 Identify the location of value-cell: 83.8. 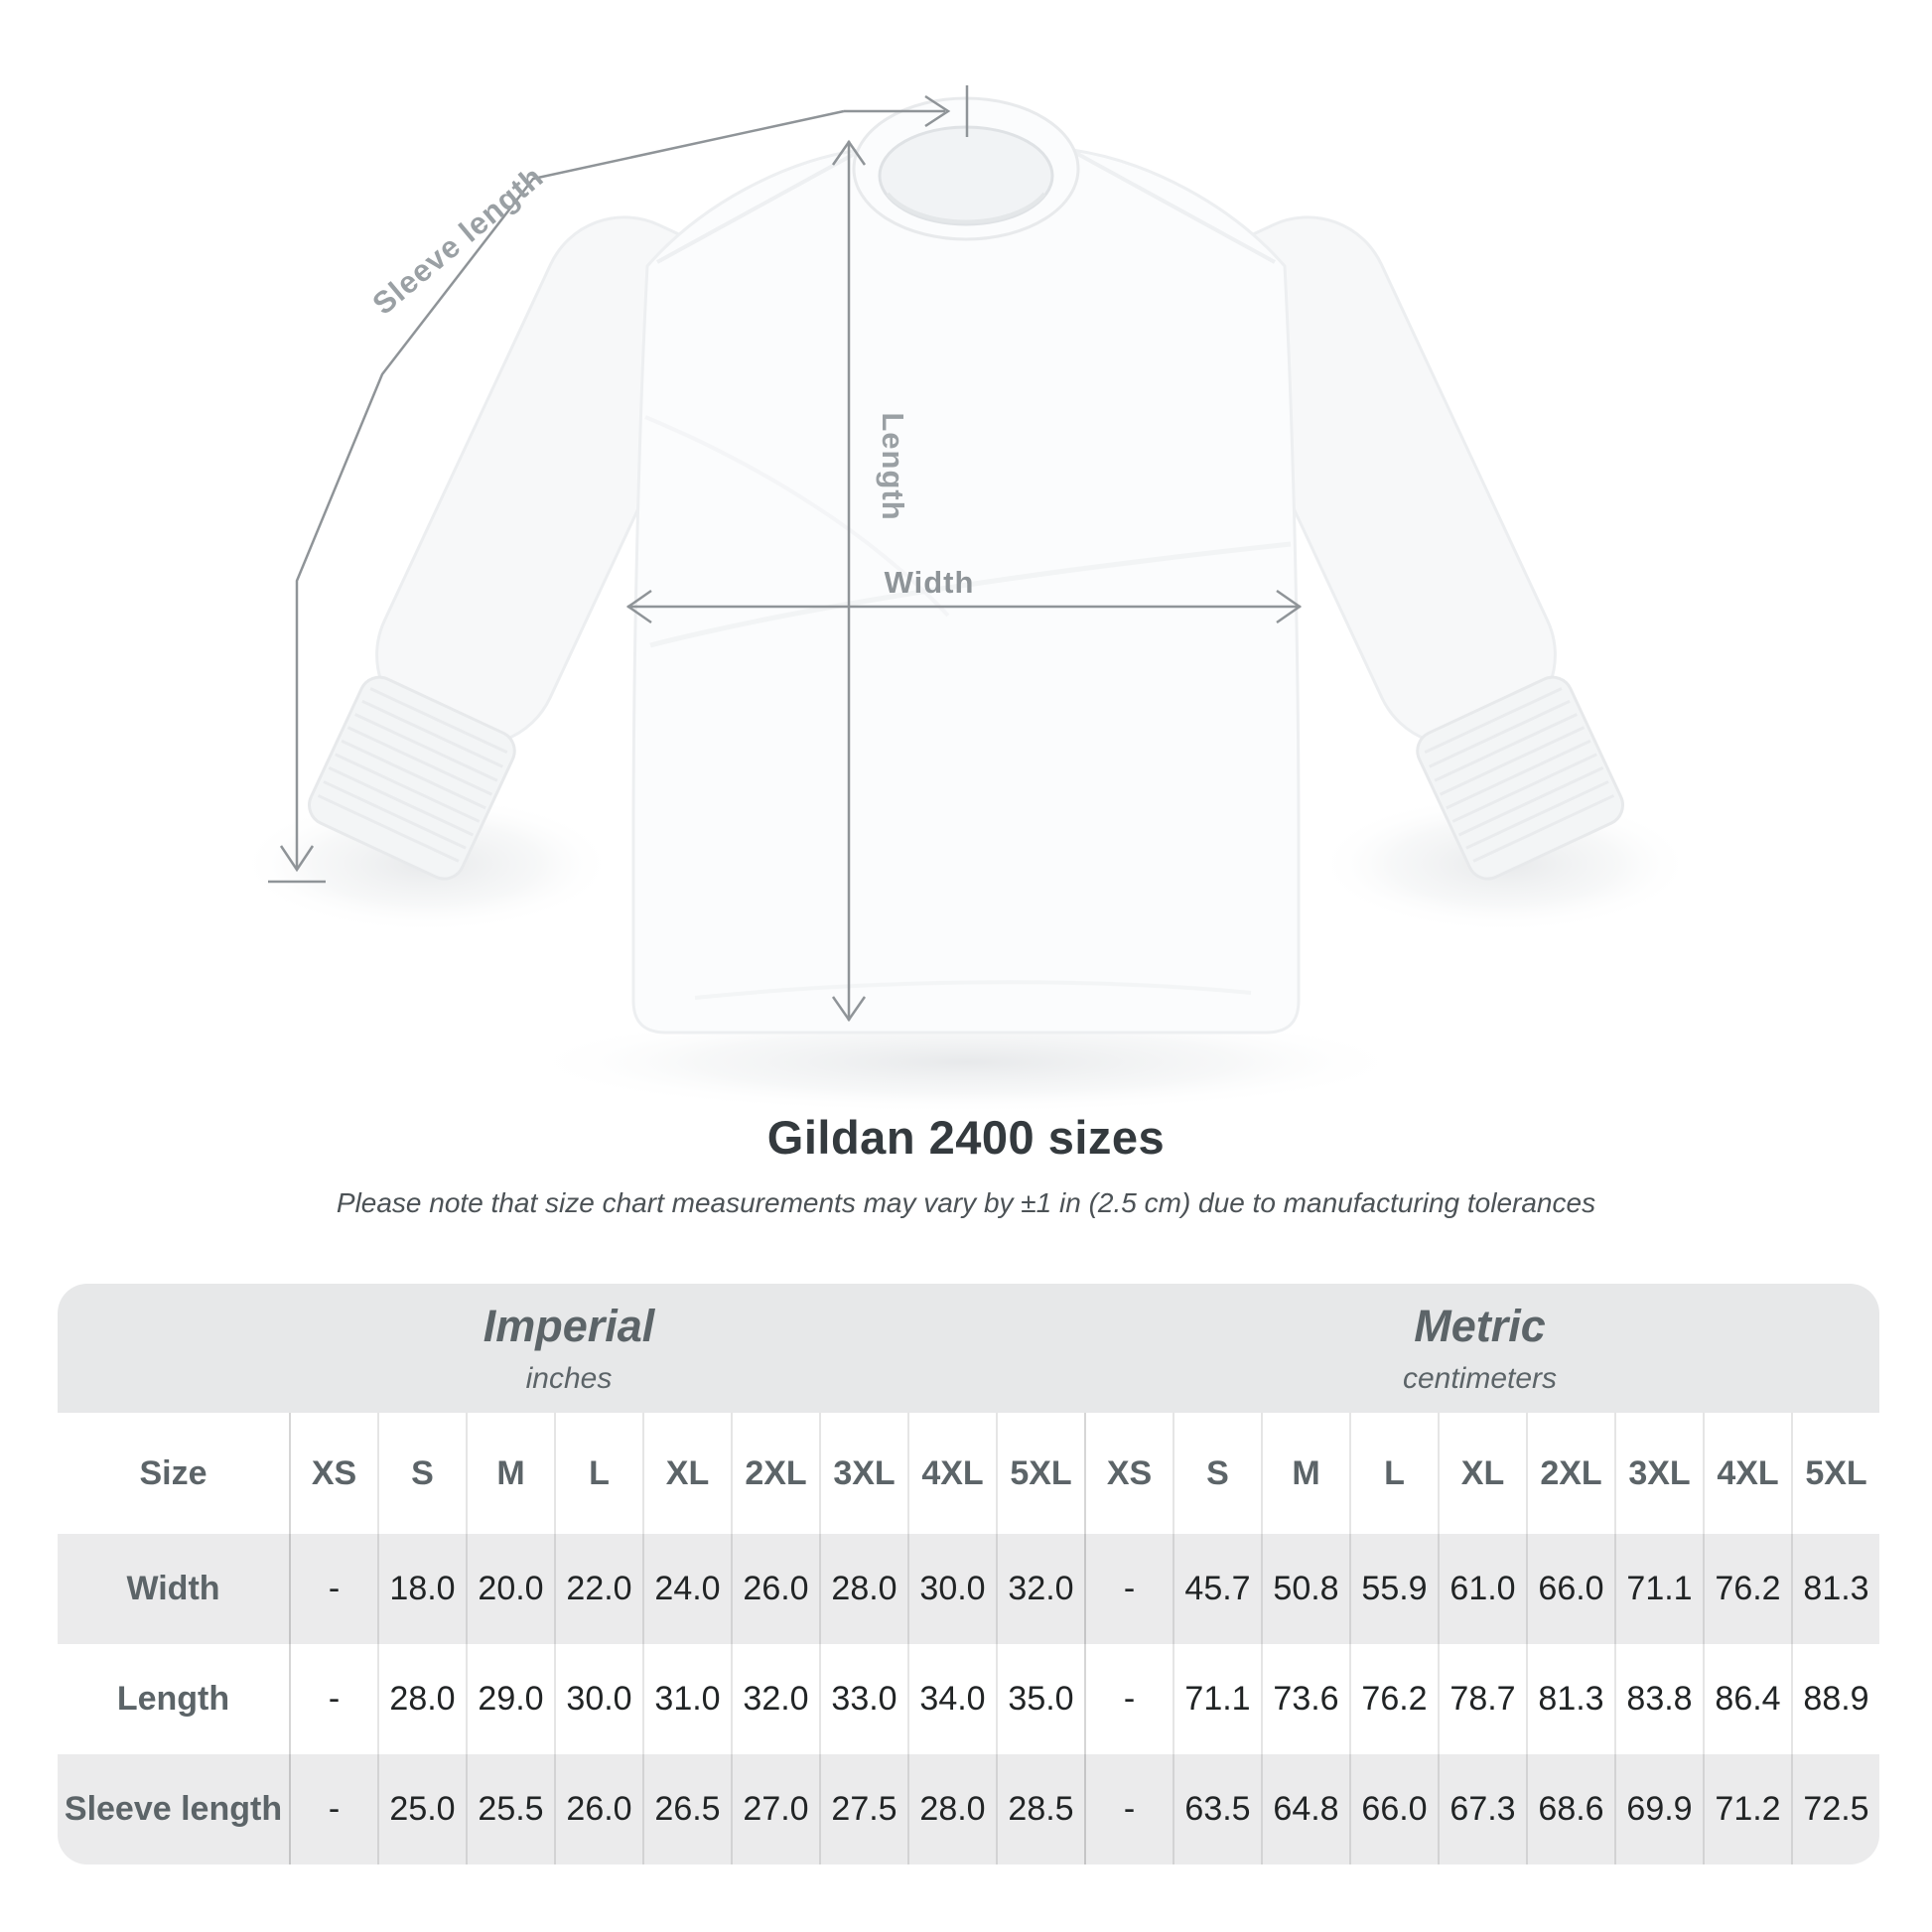
(1658, 1699).